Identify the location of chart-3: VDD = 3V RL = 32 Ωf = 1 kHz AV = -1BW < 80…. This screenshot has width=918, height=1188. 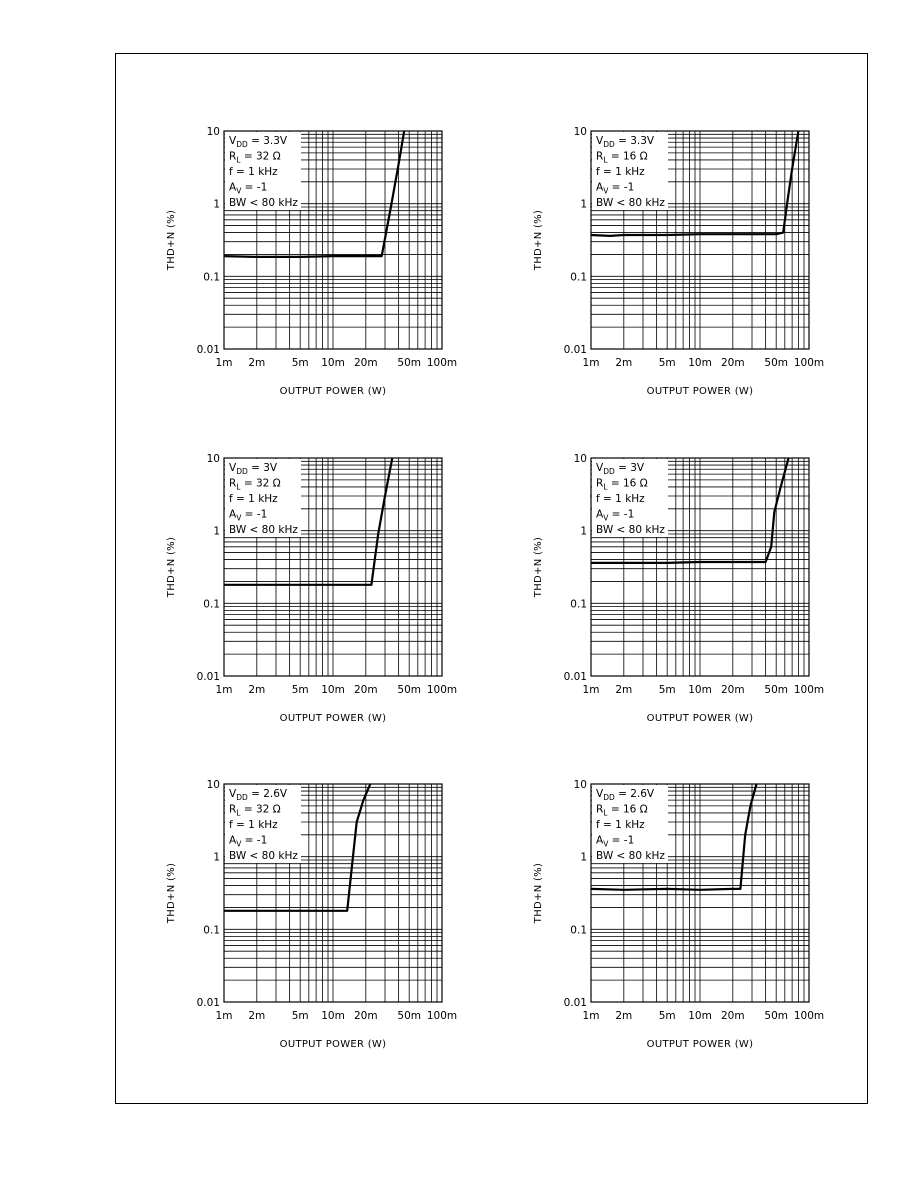
(311, 588).